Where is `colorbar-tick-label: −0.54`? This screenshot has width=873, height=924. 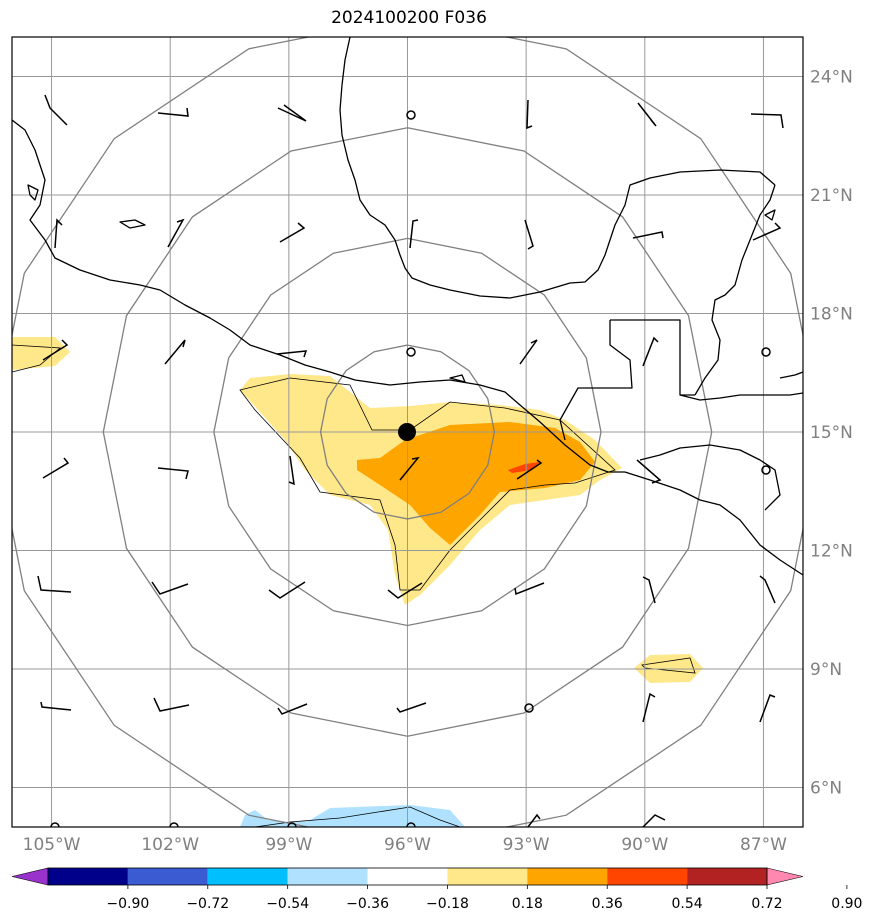 colorbar-tick-label: −0.54 is located at coordinates (287, 904).